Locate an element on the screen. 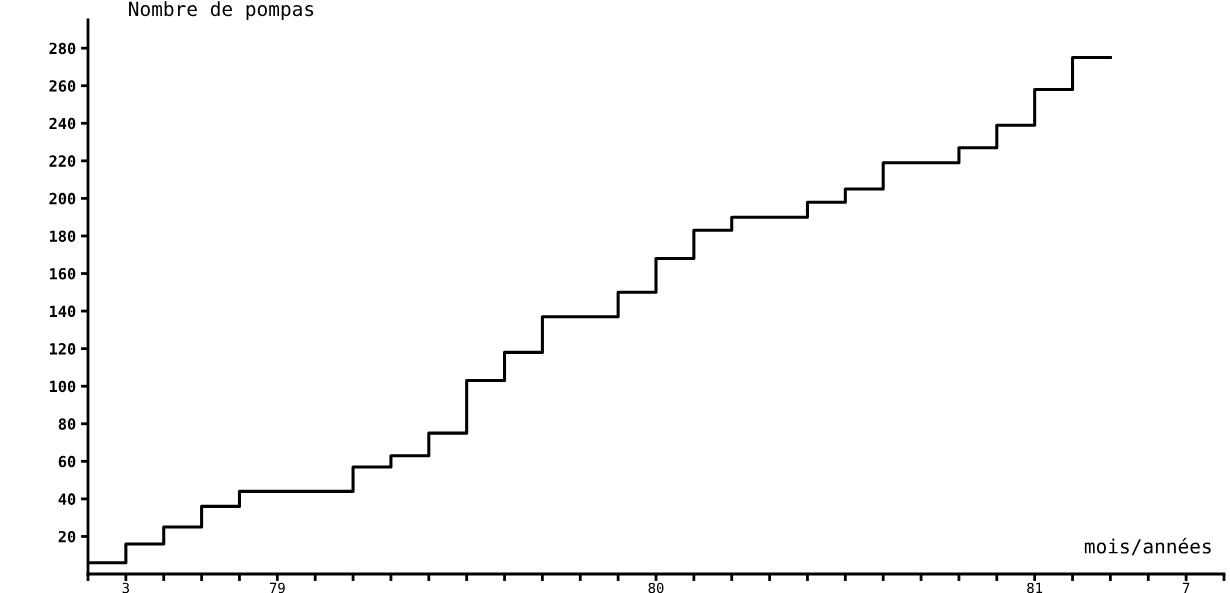 This screenshot has height=593, width=1230. x-tick-label: 80 is located at coordinates (656, 587).